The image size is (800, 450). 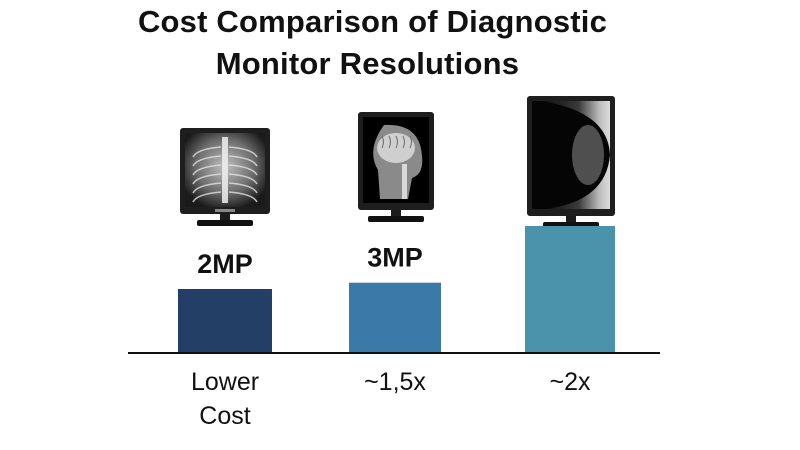 I want to click on resolution-label-1: 2MP, so click(x=225, y=264).